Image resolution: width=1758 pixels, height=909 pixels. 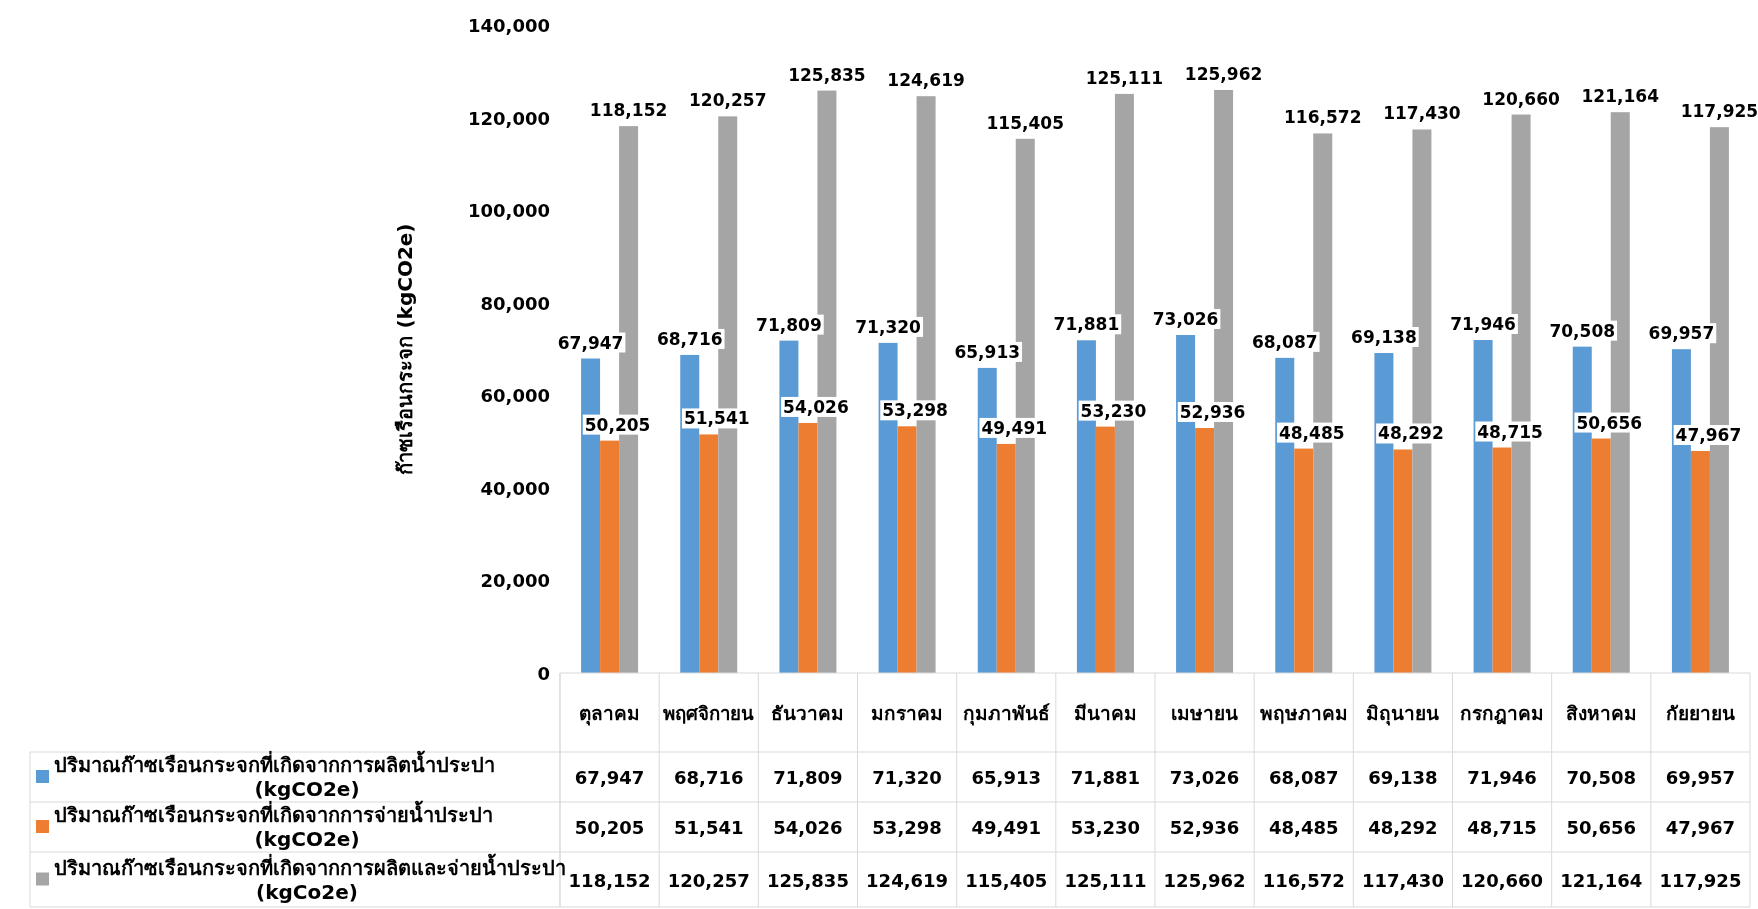 I want to click on data-label: 49,491, so click(x=1006, y=827).